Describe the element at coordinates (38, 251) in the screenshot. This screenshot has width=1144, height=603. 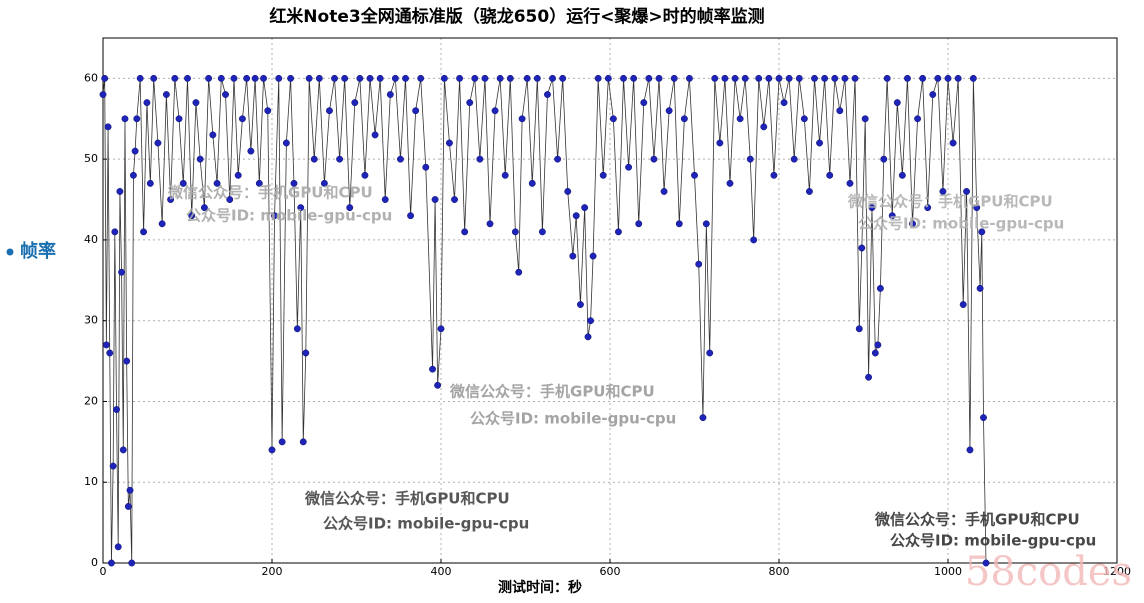
I see `y-axis-label: 帧率` at that location.